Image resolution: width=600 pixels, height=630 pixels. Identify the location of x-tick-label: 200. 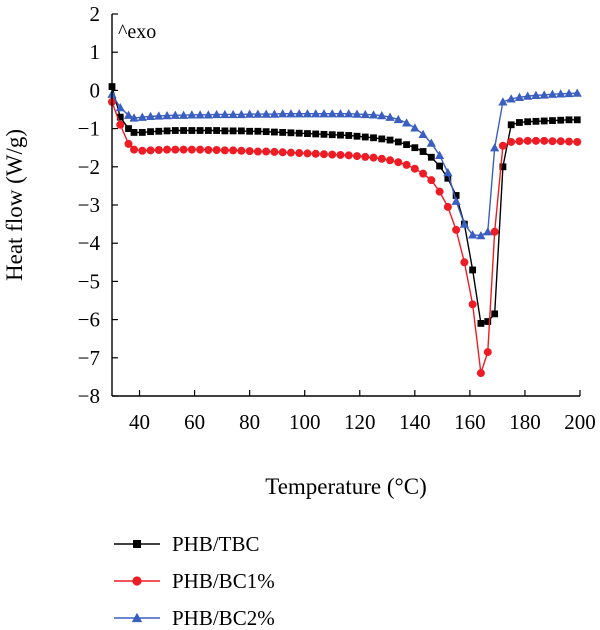
(580, 422).